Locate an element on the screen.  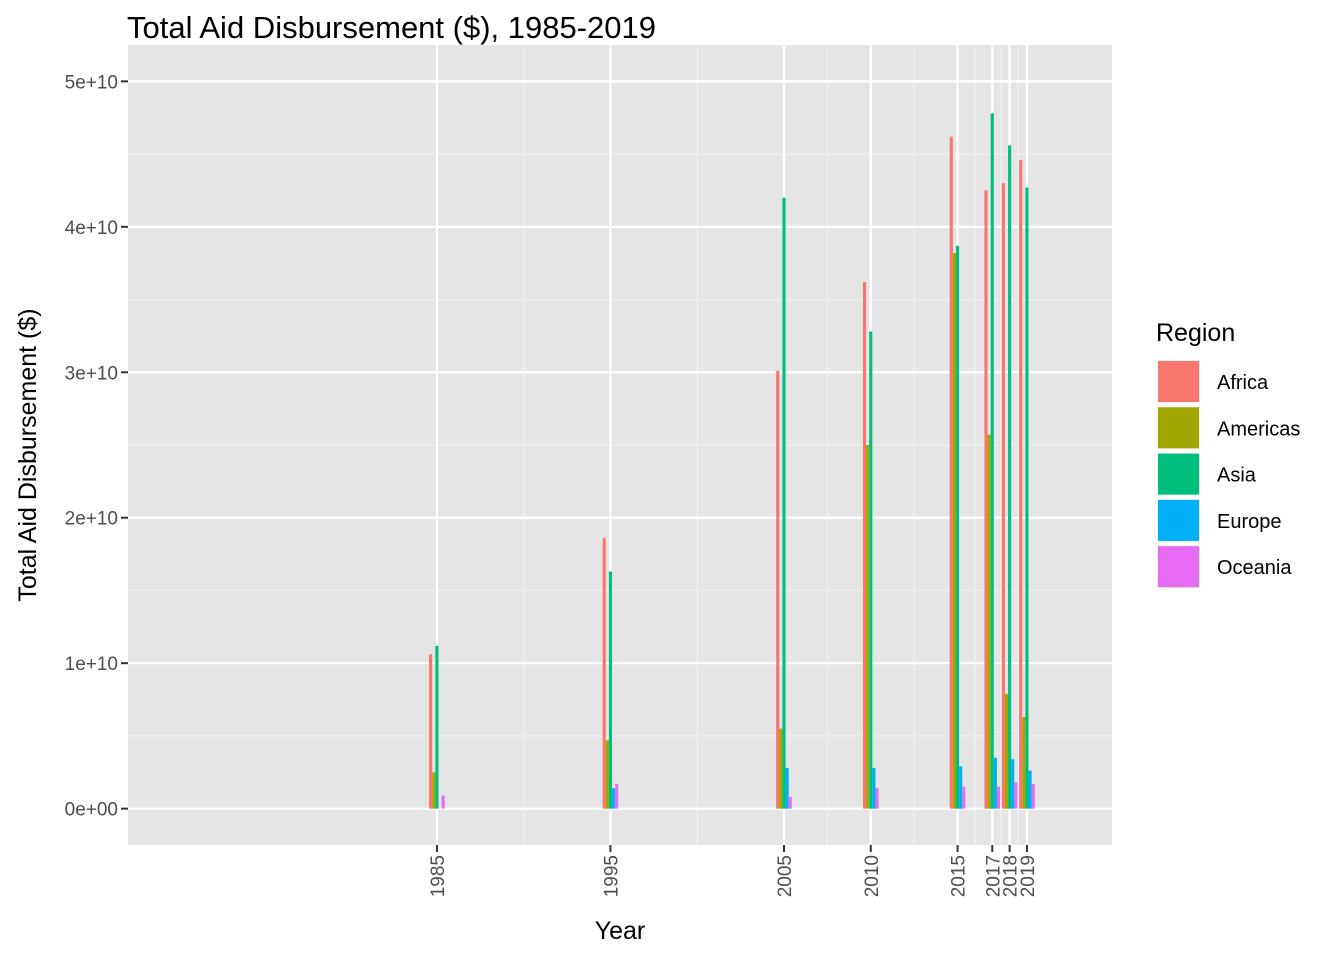
bar-americas-2010 is located at coordinates (868, 627).